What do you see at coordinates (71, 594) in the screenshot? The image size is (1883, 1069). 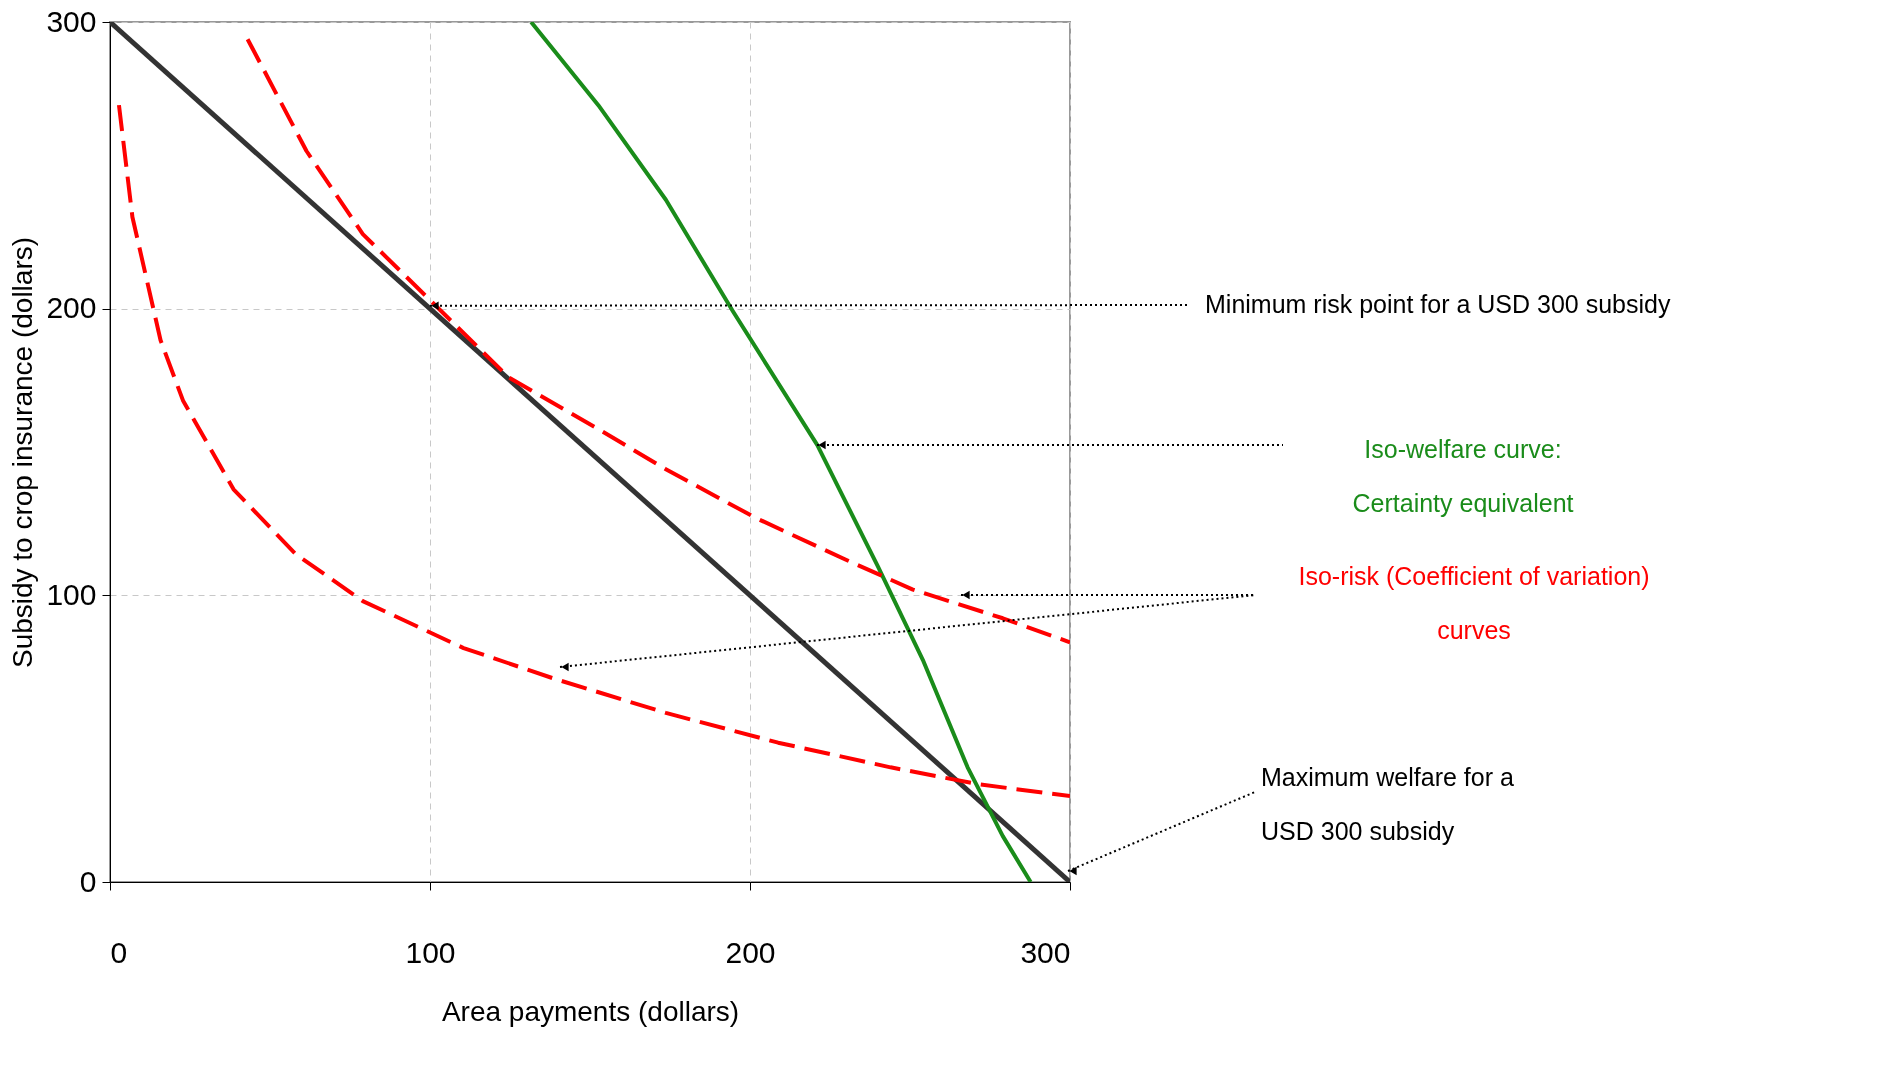 I see `y-tick-label: 100` at bounding box center [71, 594].